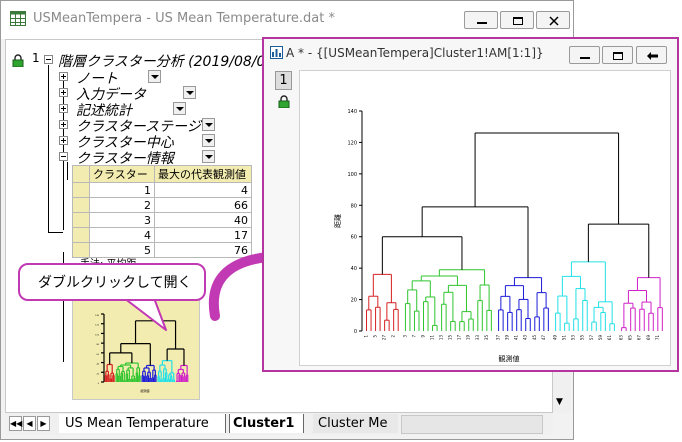  Describe the element at coordinates (468, 338) in the screenshot. I see `leaf-label: 19` at that location.